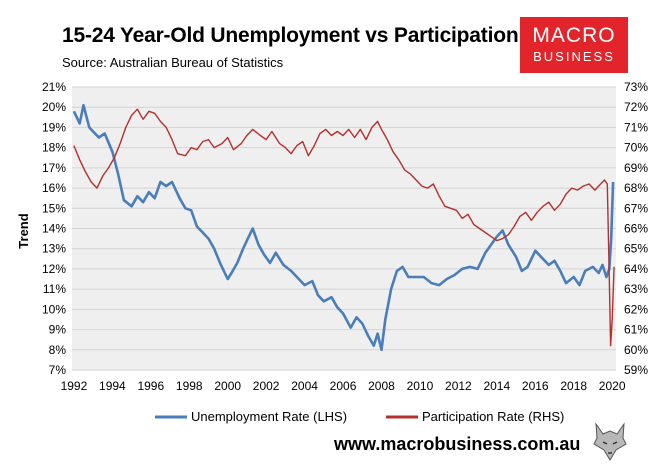 Image resolution: width=666 pixels, height=475 pixels. I want to click on left-tick-label: 9%, so click(58, 330).